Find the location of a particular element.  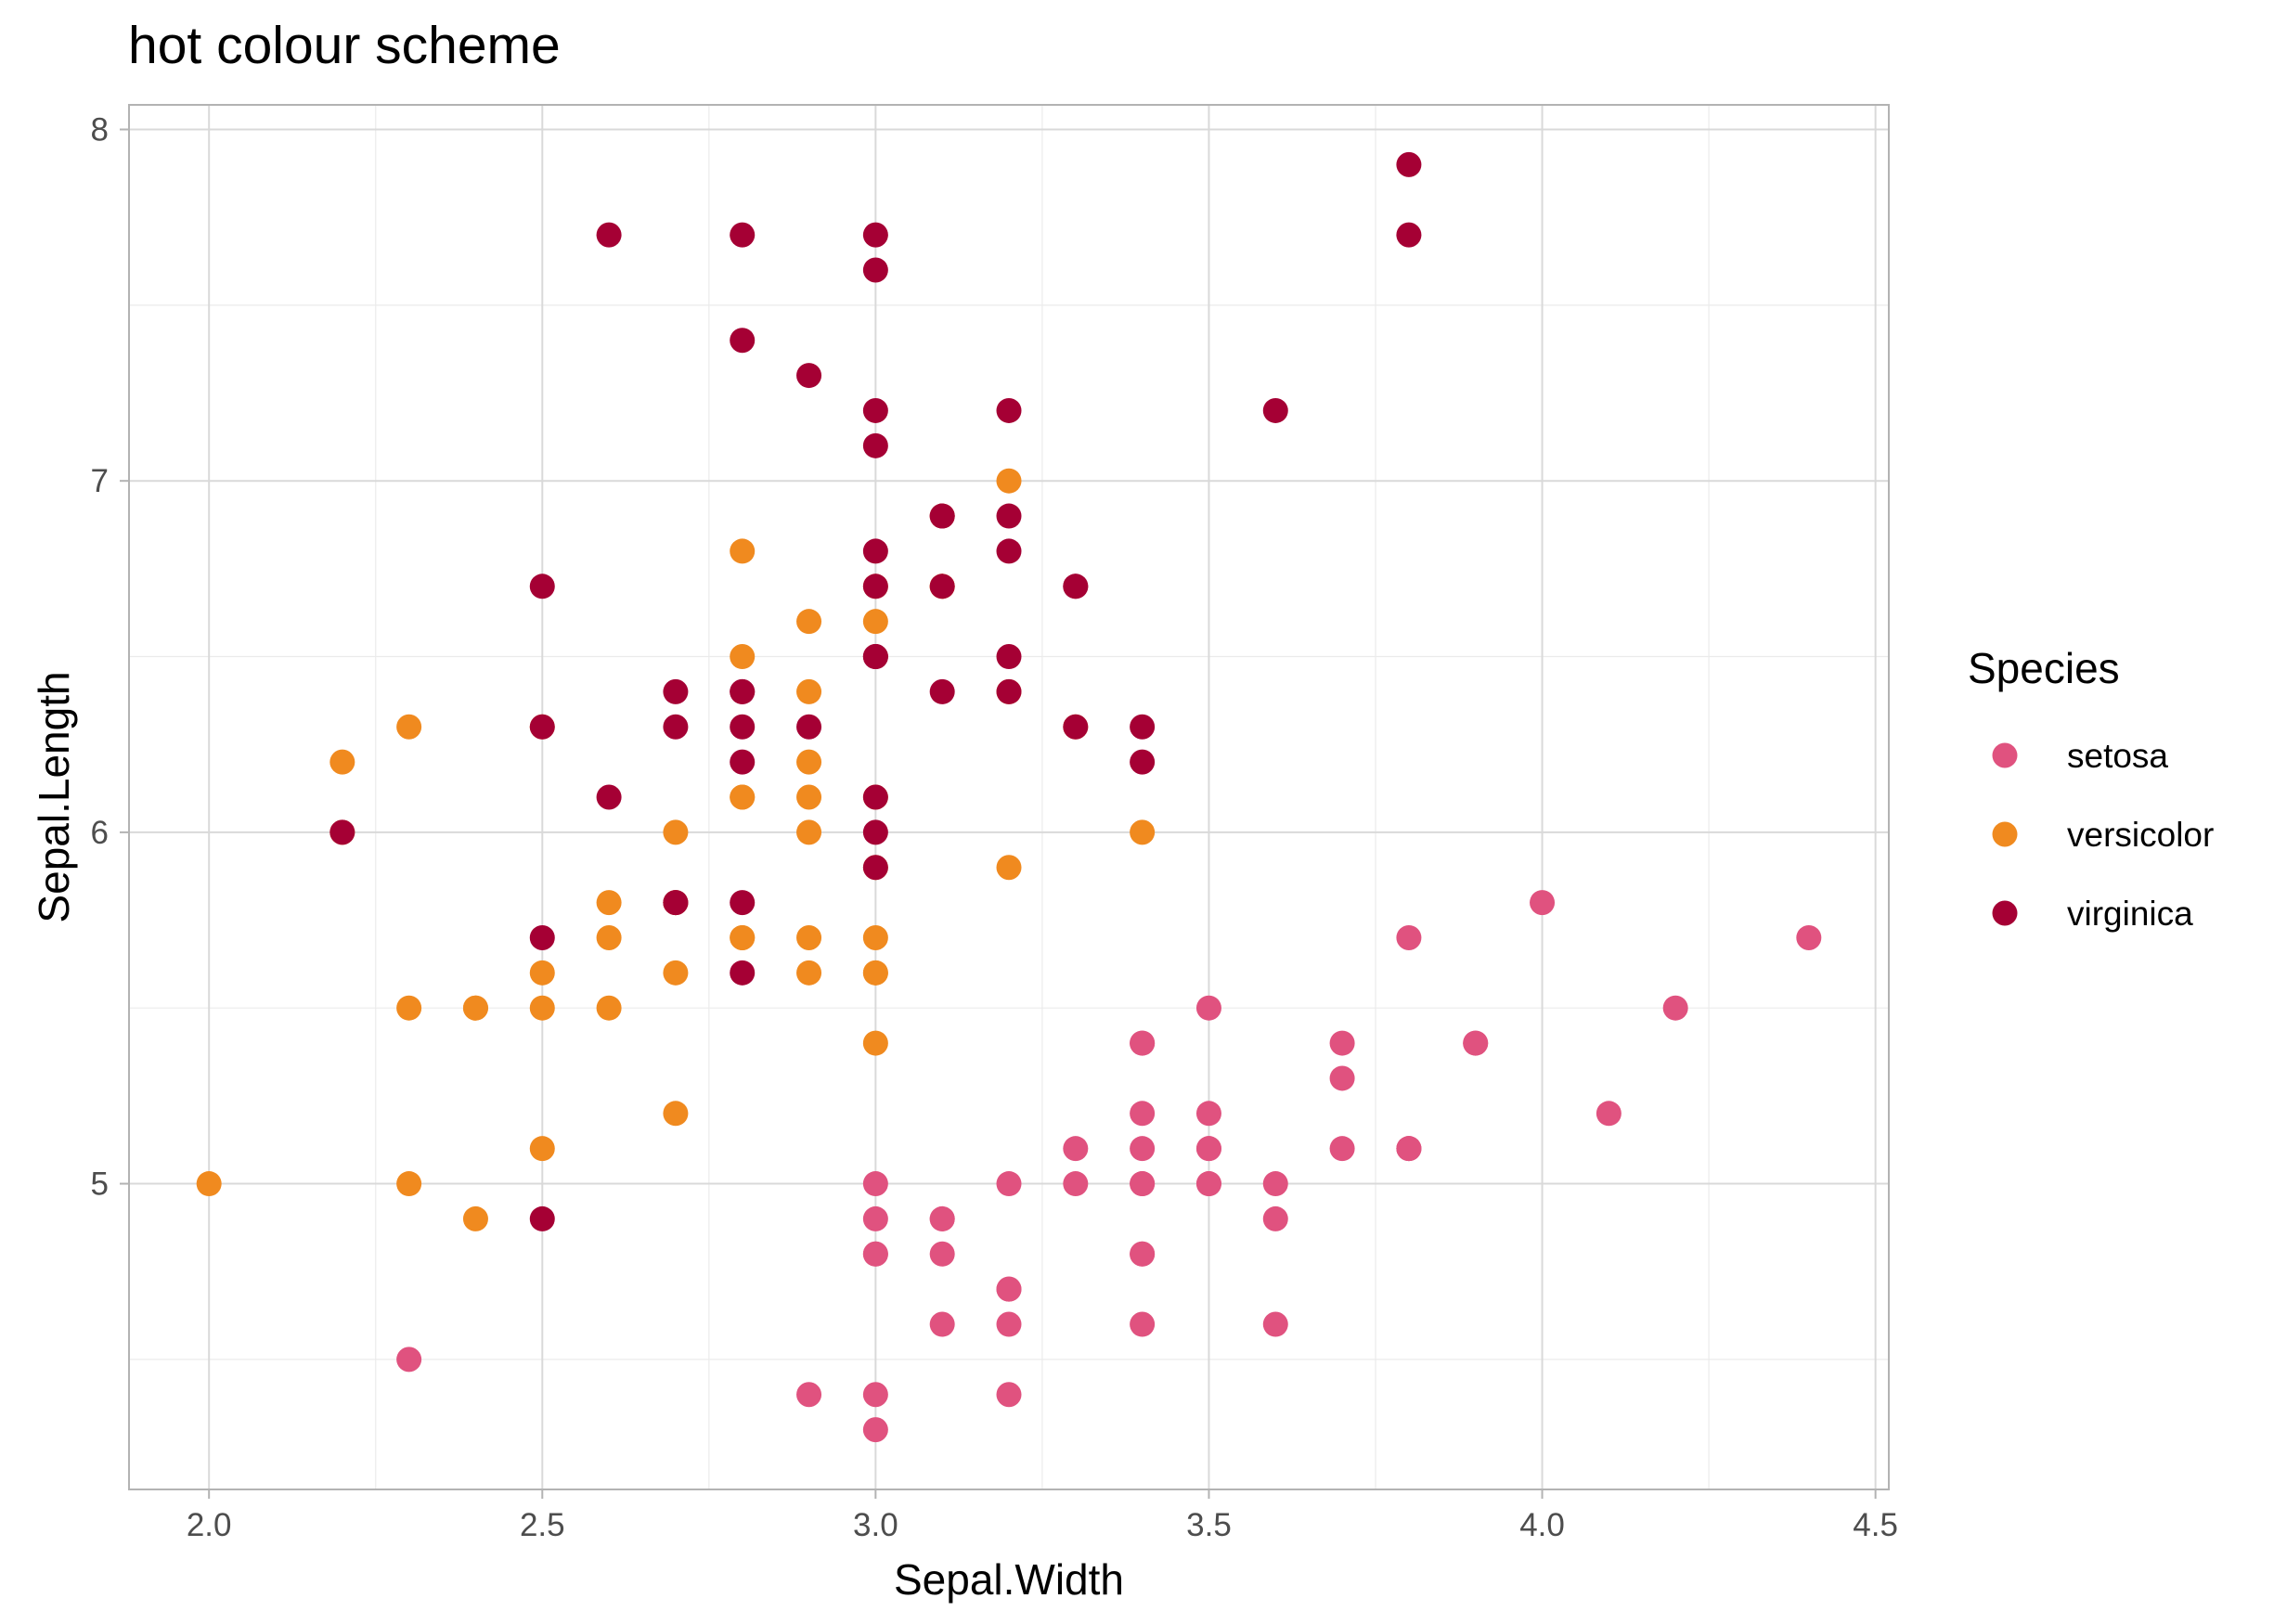

x-tick-label: 2.5 is located at coordinates (542, 1525).